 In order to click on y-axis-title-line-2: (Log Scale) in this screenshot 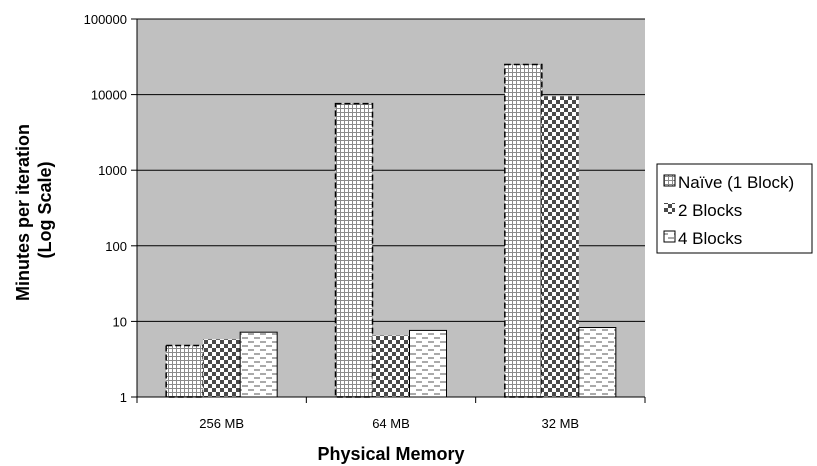, I will do `click(45, 209)`.